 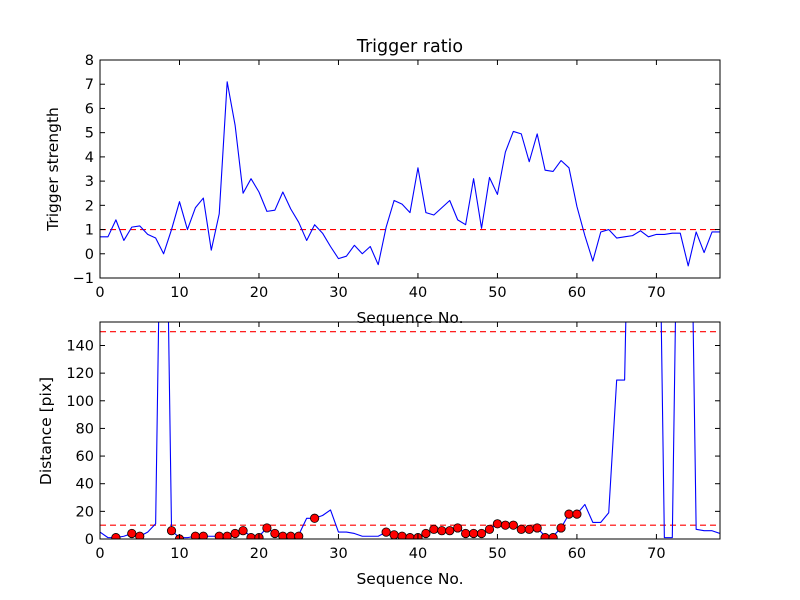 I want to click on y-tick-label-bottom-100: 100, so click(x=80, y=402).